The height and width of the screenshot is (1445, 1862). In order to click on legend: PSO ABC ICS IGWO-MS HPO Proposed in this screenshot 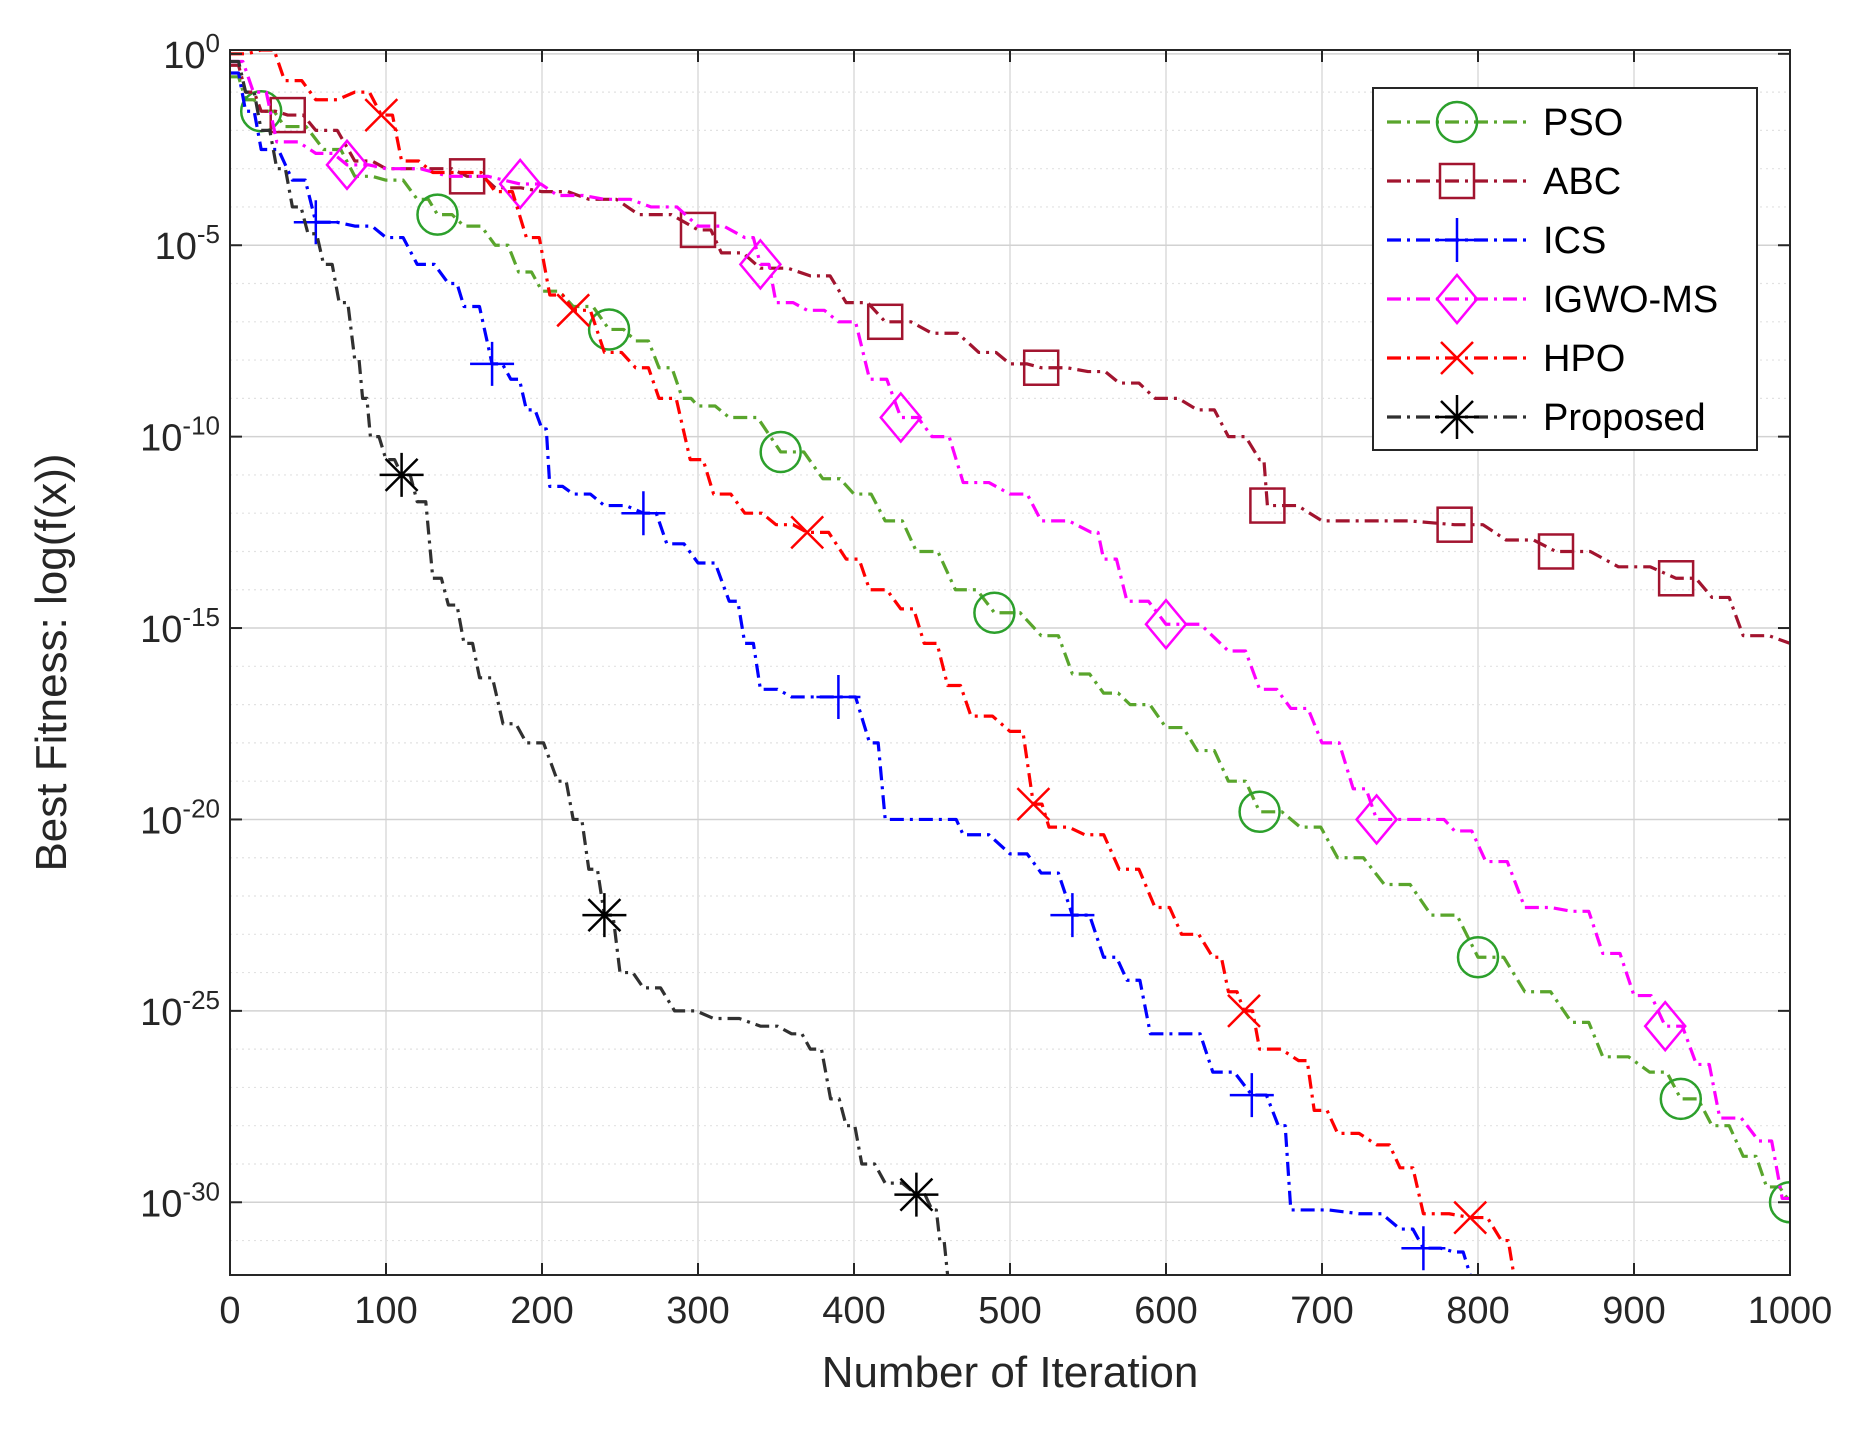, I will do `click(1565, 269)`.